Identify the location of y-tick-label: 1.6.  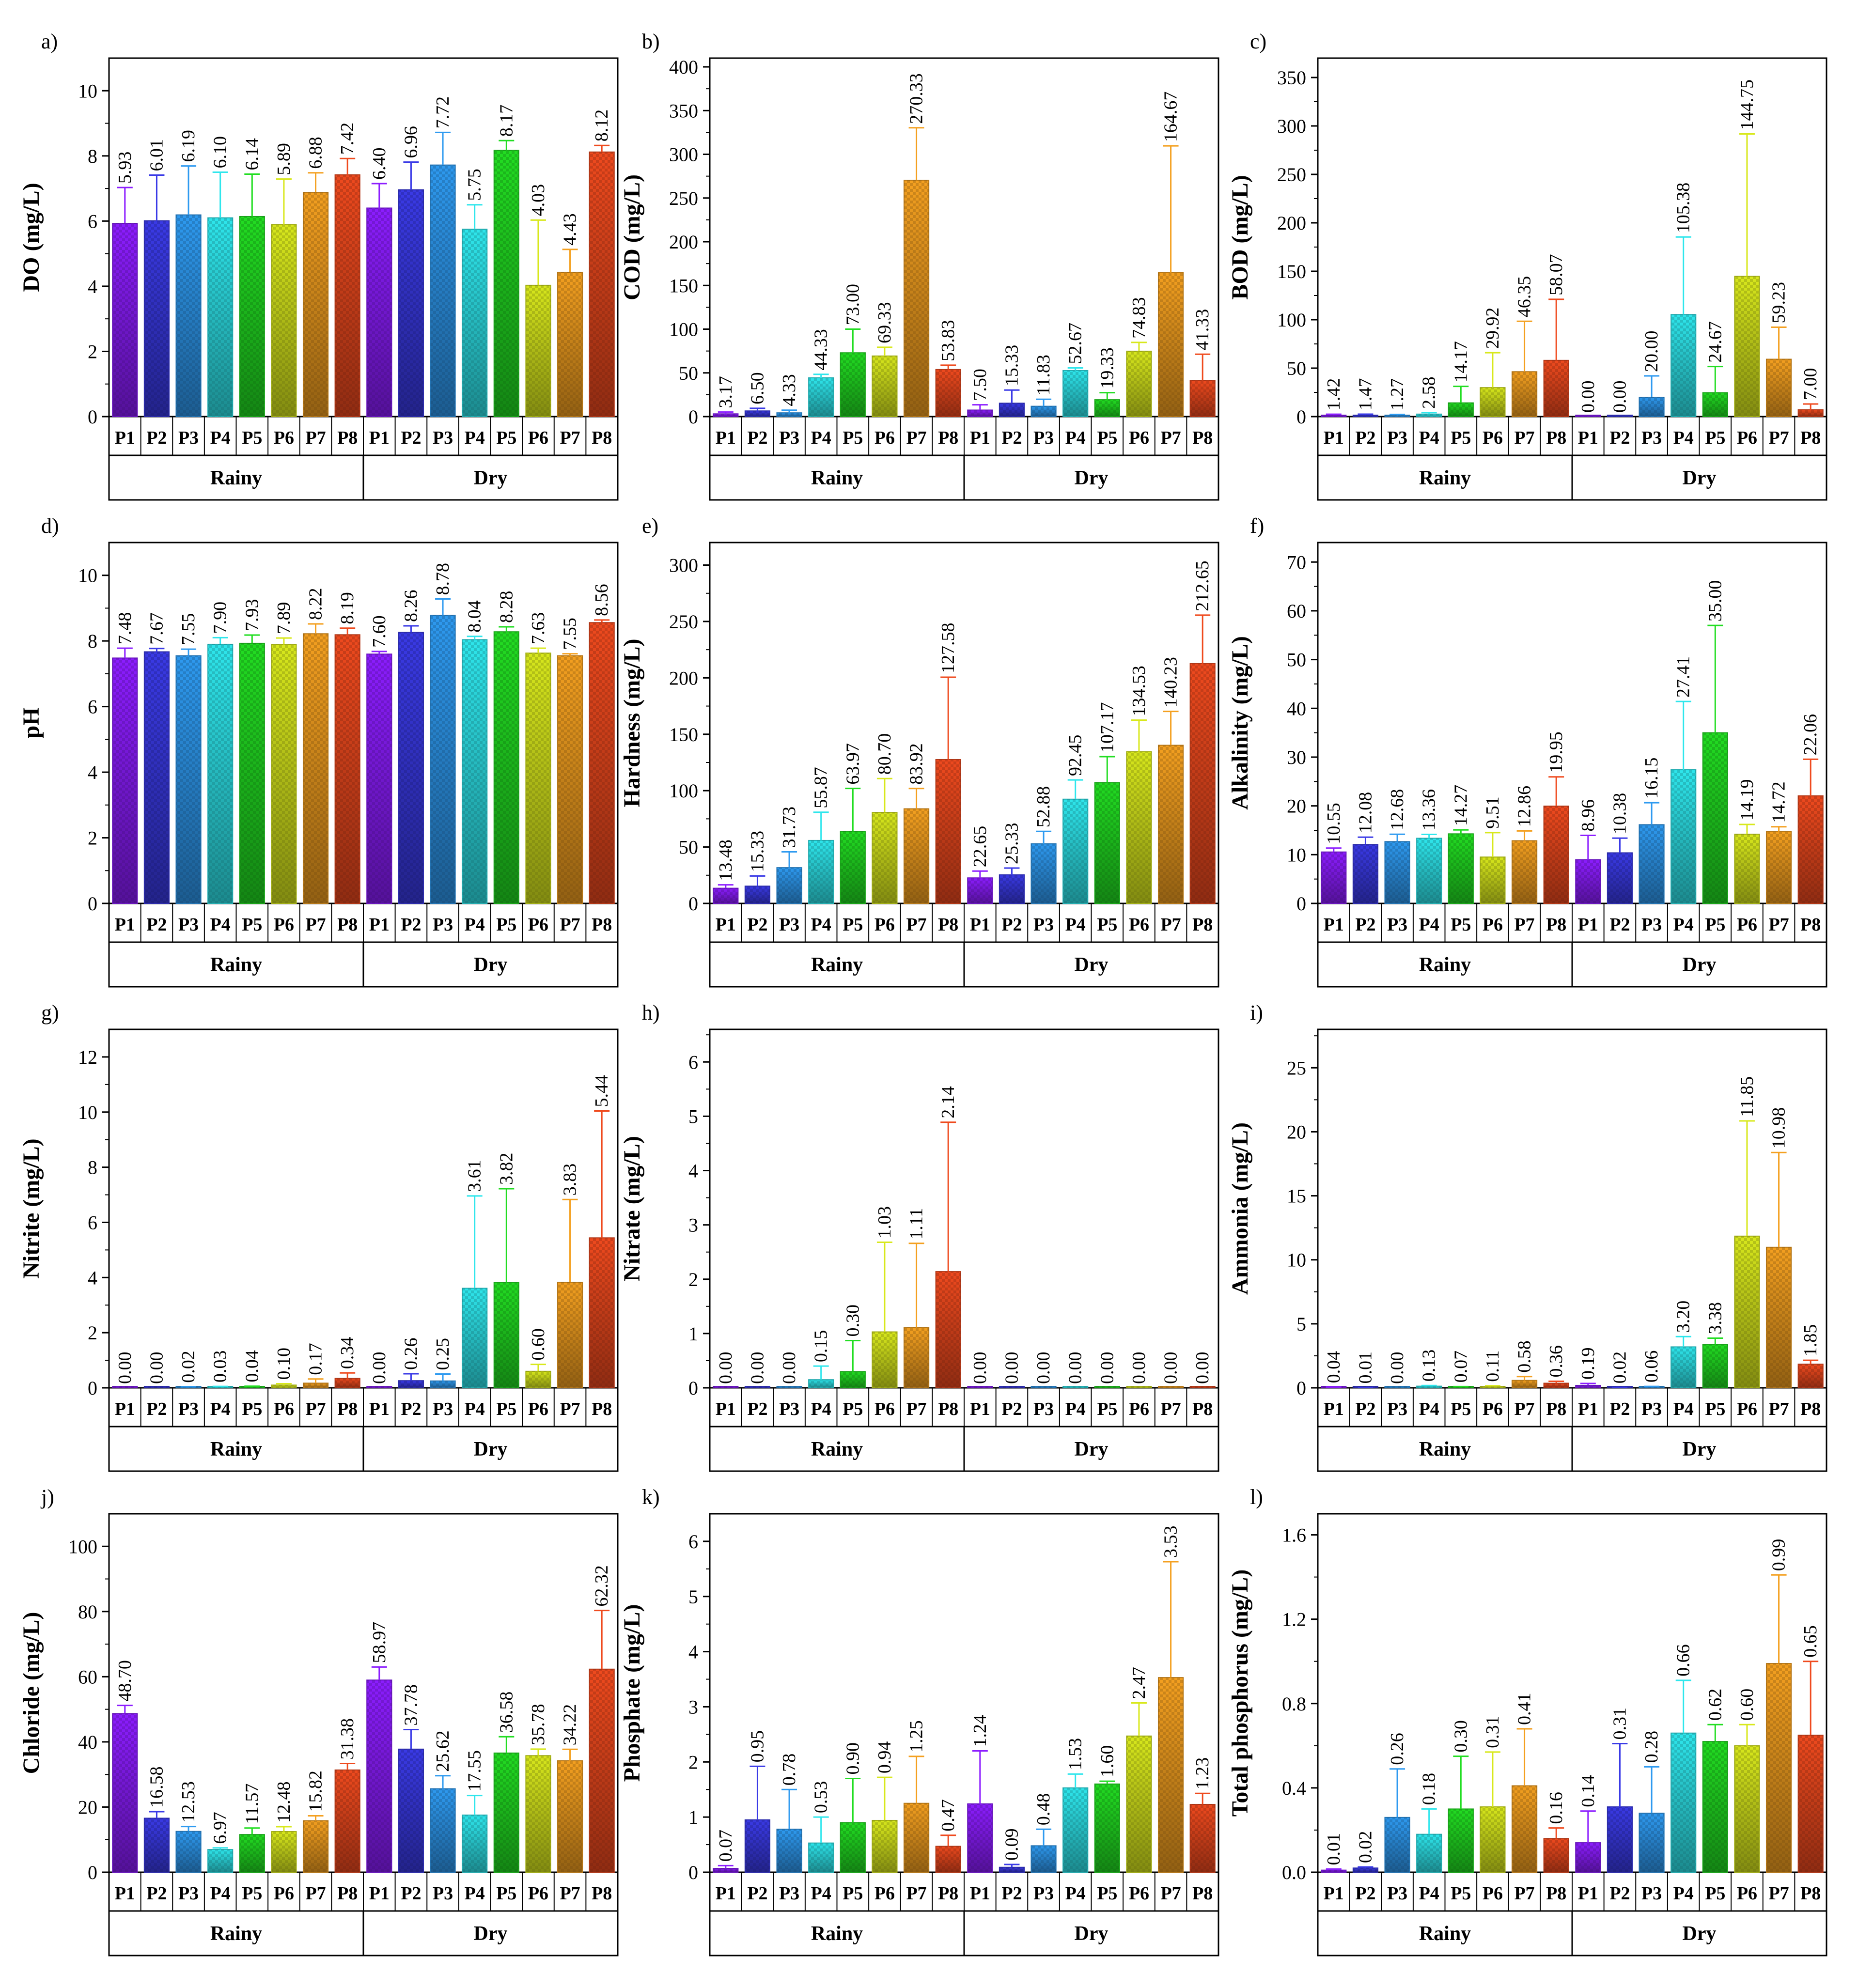
(1294, 1535).